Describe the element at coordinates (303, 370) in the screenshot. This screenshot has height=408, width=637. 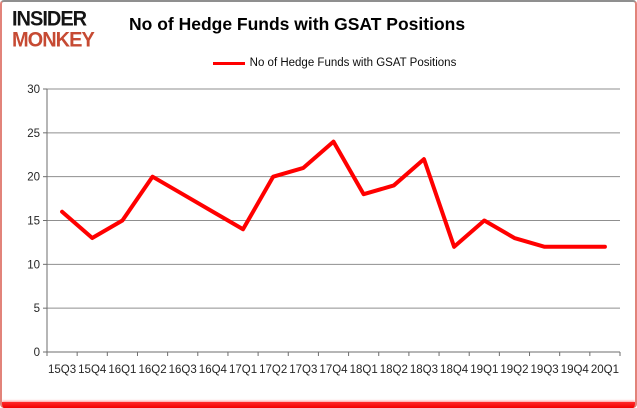
I see `x-axis-tick-label: 17Q3` at that location.